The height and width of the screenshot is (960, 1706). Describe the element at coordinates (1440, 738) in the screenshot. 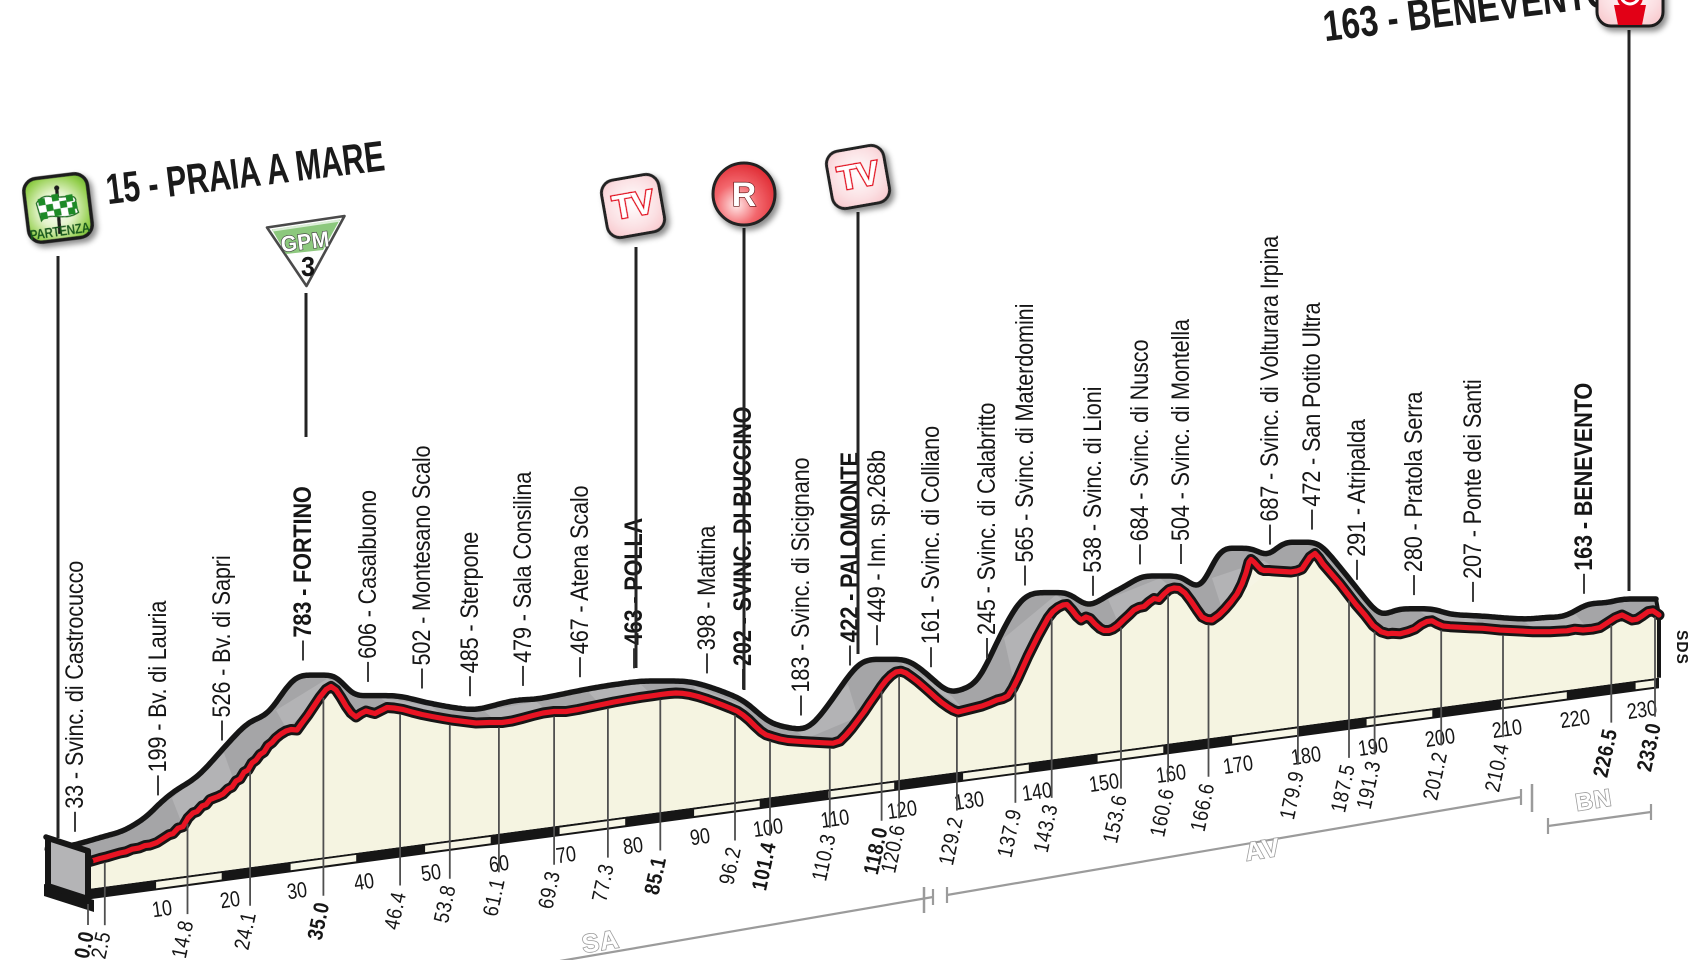

I see `svg-text: 200` at that location.